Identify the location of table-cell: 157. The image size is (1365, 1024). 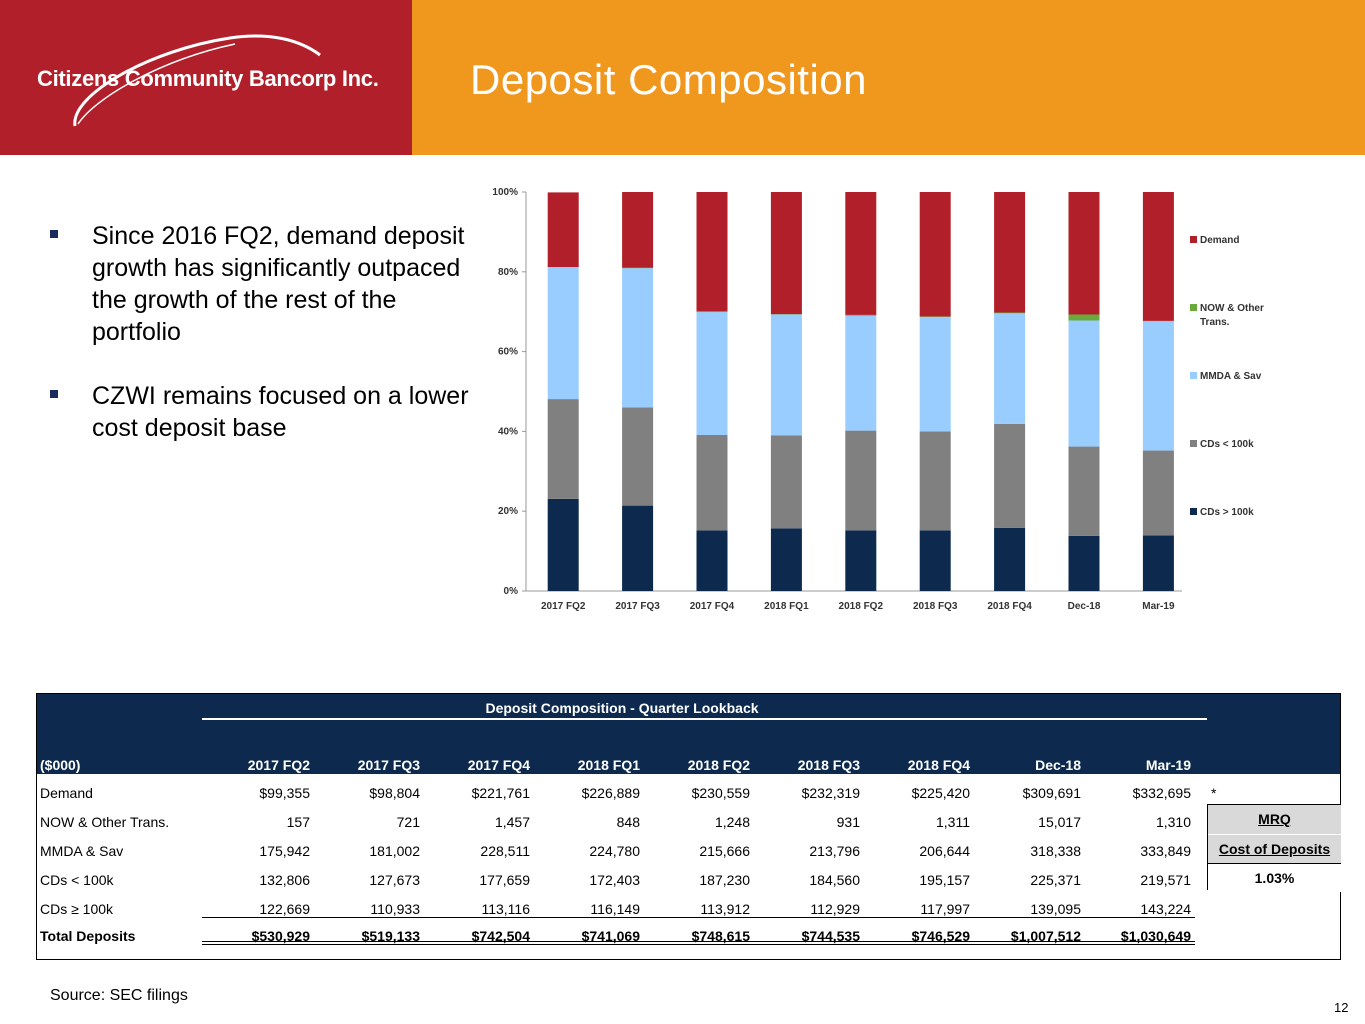
(298, 822).